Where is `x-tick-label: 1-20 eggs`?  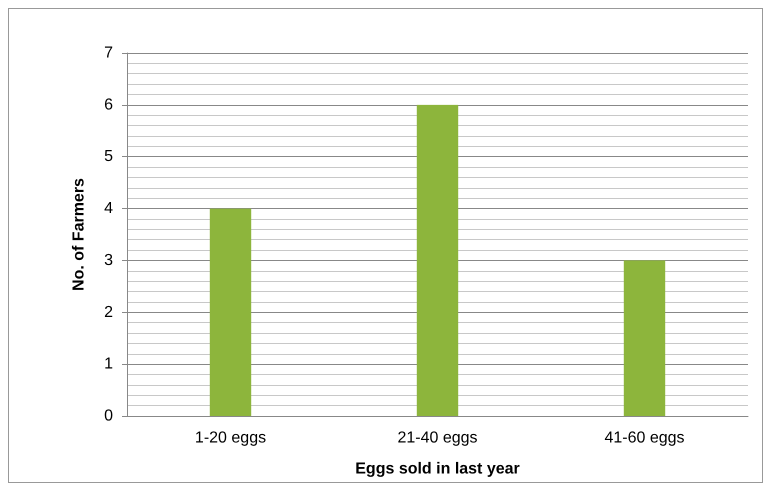 x-tick-label: 1-20 eggs is located at coordinates (230, 438).